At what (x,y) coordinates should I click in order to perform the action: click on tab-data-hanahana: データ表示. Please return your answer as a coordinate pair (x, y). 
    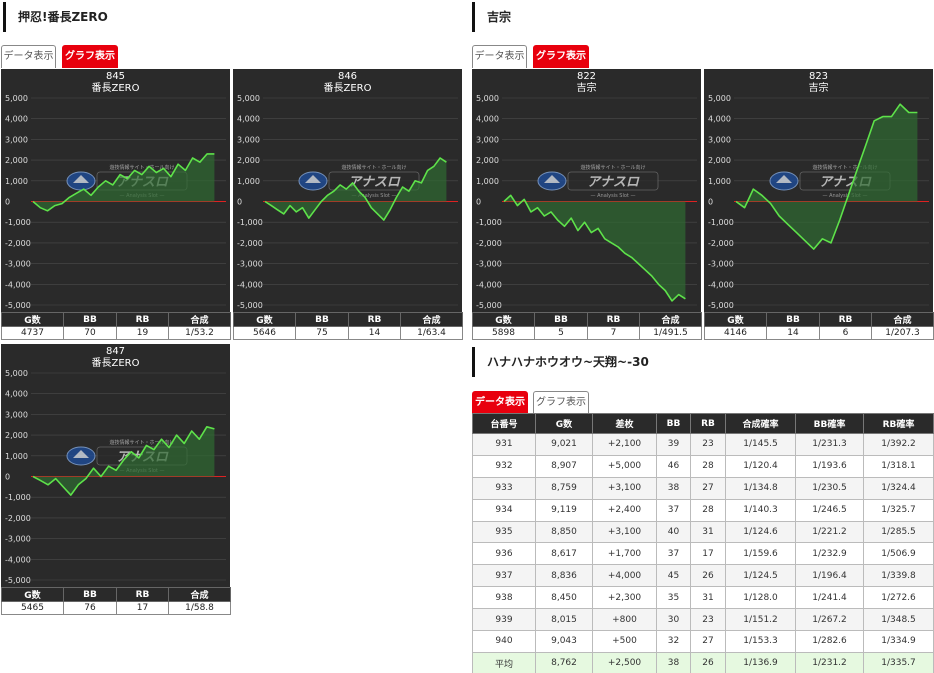
    Looking at the image, I should click on (500, 402).